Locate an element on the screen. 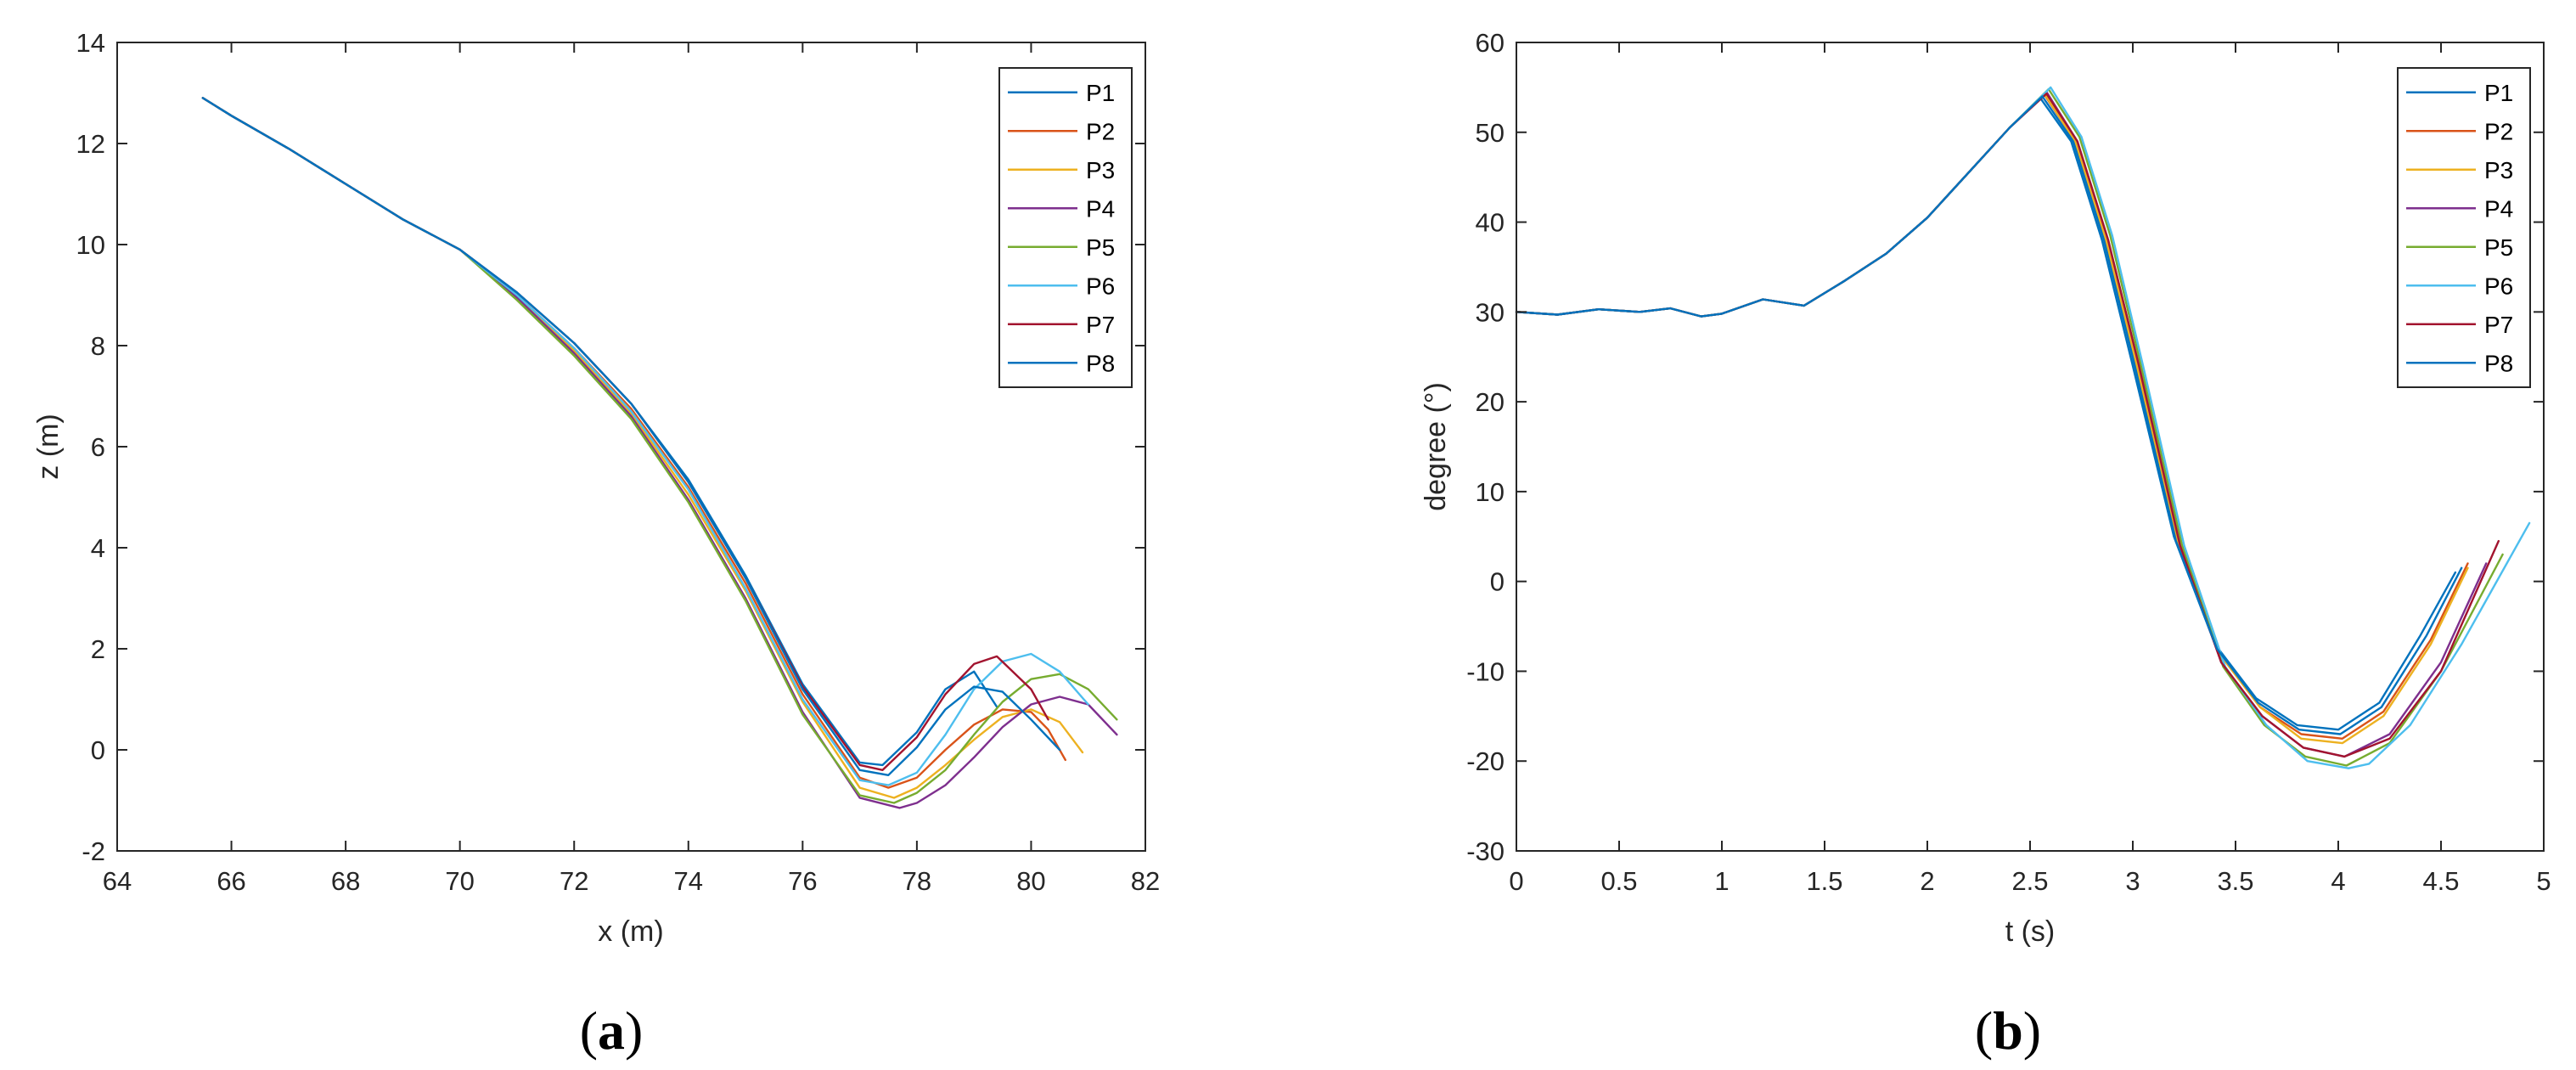 The width and height of the screenshot is (2576, 1070). chart-a-y-tick-label: 2 is located at coordinates (98, 649).